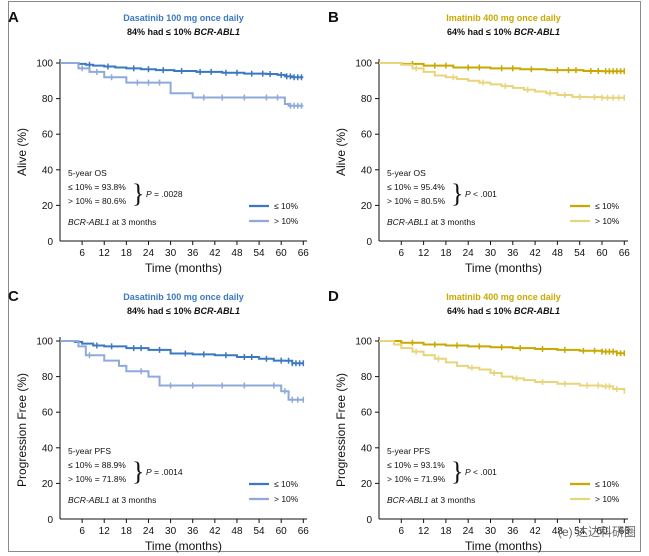  What do you see at coordinates (416, 465) in the screenshot?
I see `stats-line-1: ≤ 10% = 93.1%` at bounding box center [416, 465].